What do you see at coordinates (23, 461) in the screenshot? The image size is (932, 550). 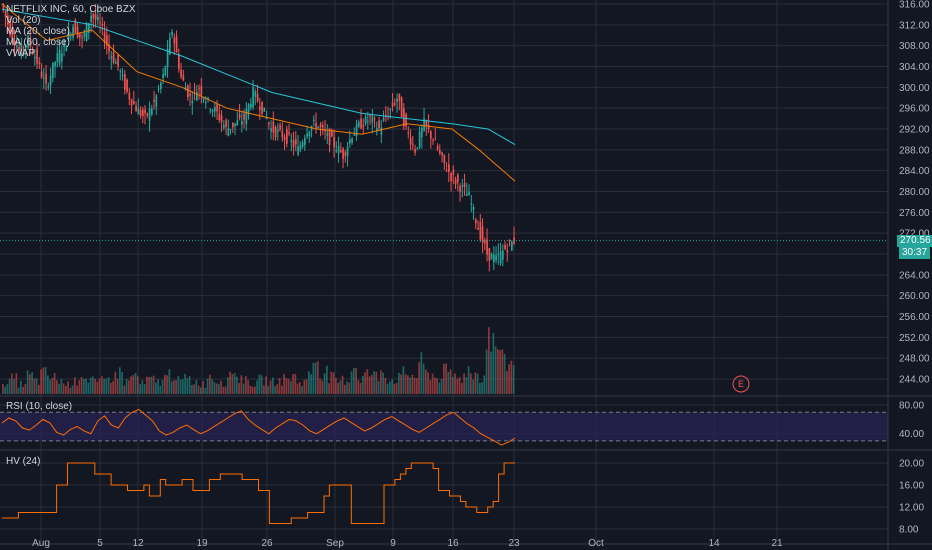 I see `hv-label: HV (24)` at bounding box center [23, 461].